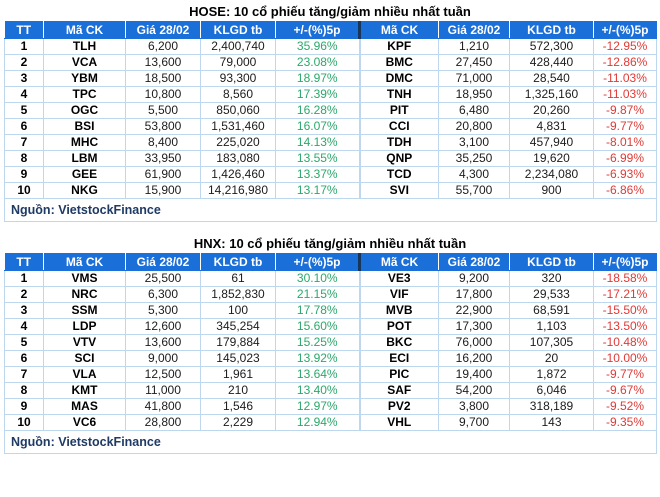 Image resolution: width=660 pixels, height=497 pixels. I want to click on loser-volume-cell: 428,440, so click(551, 62).